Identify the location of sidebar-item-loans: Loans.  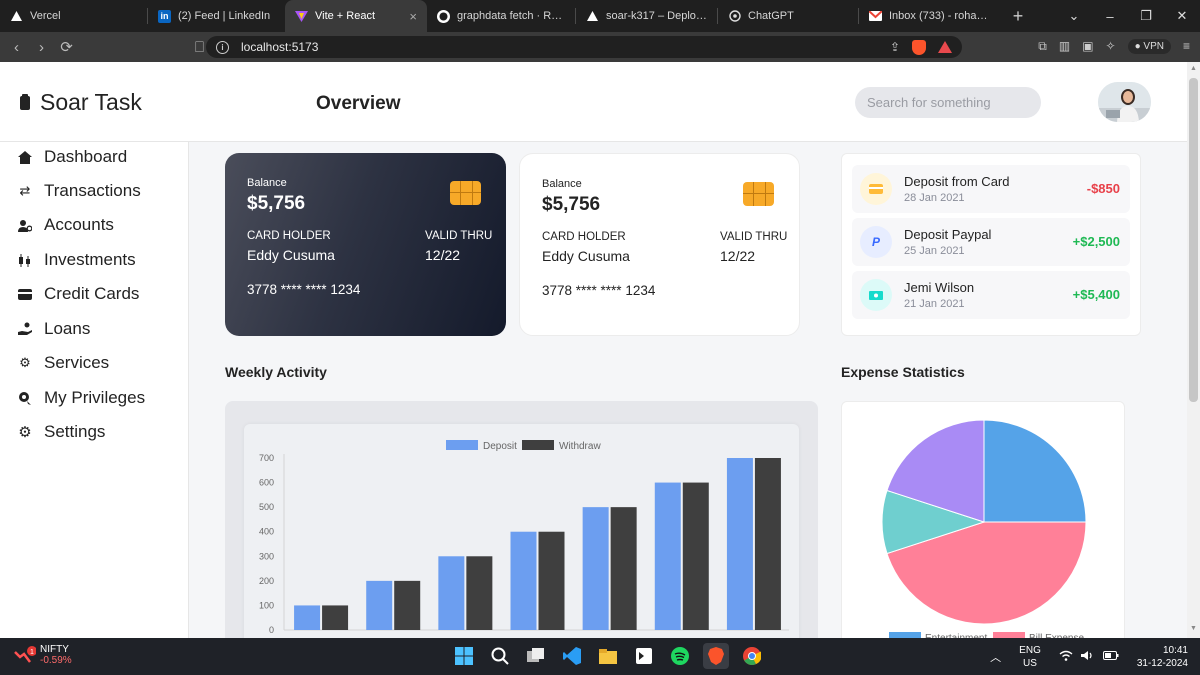
(54, 329).